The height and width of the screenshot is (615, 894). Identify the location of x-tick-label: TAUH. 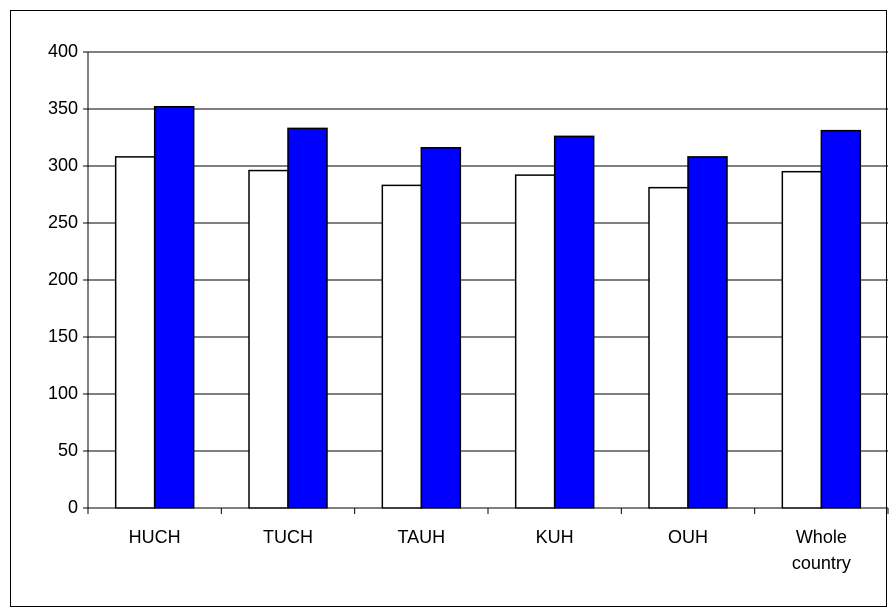
(421, 537).